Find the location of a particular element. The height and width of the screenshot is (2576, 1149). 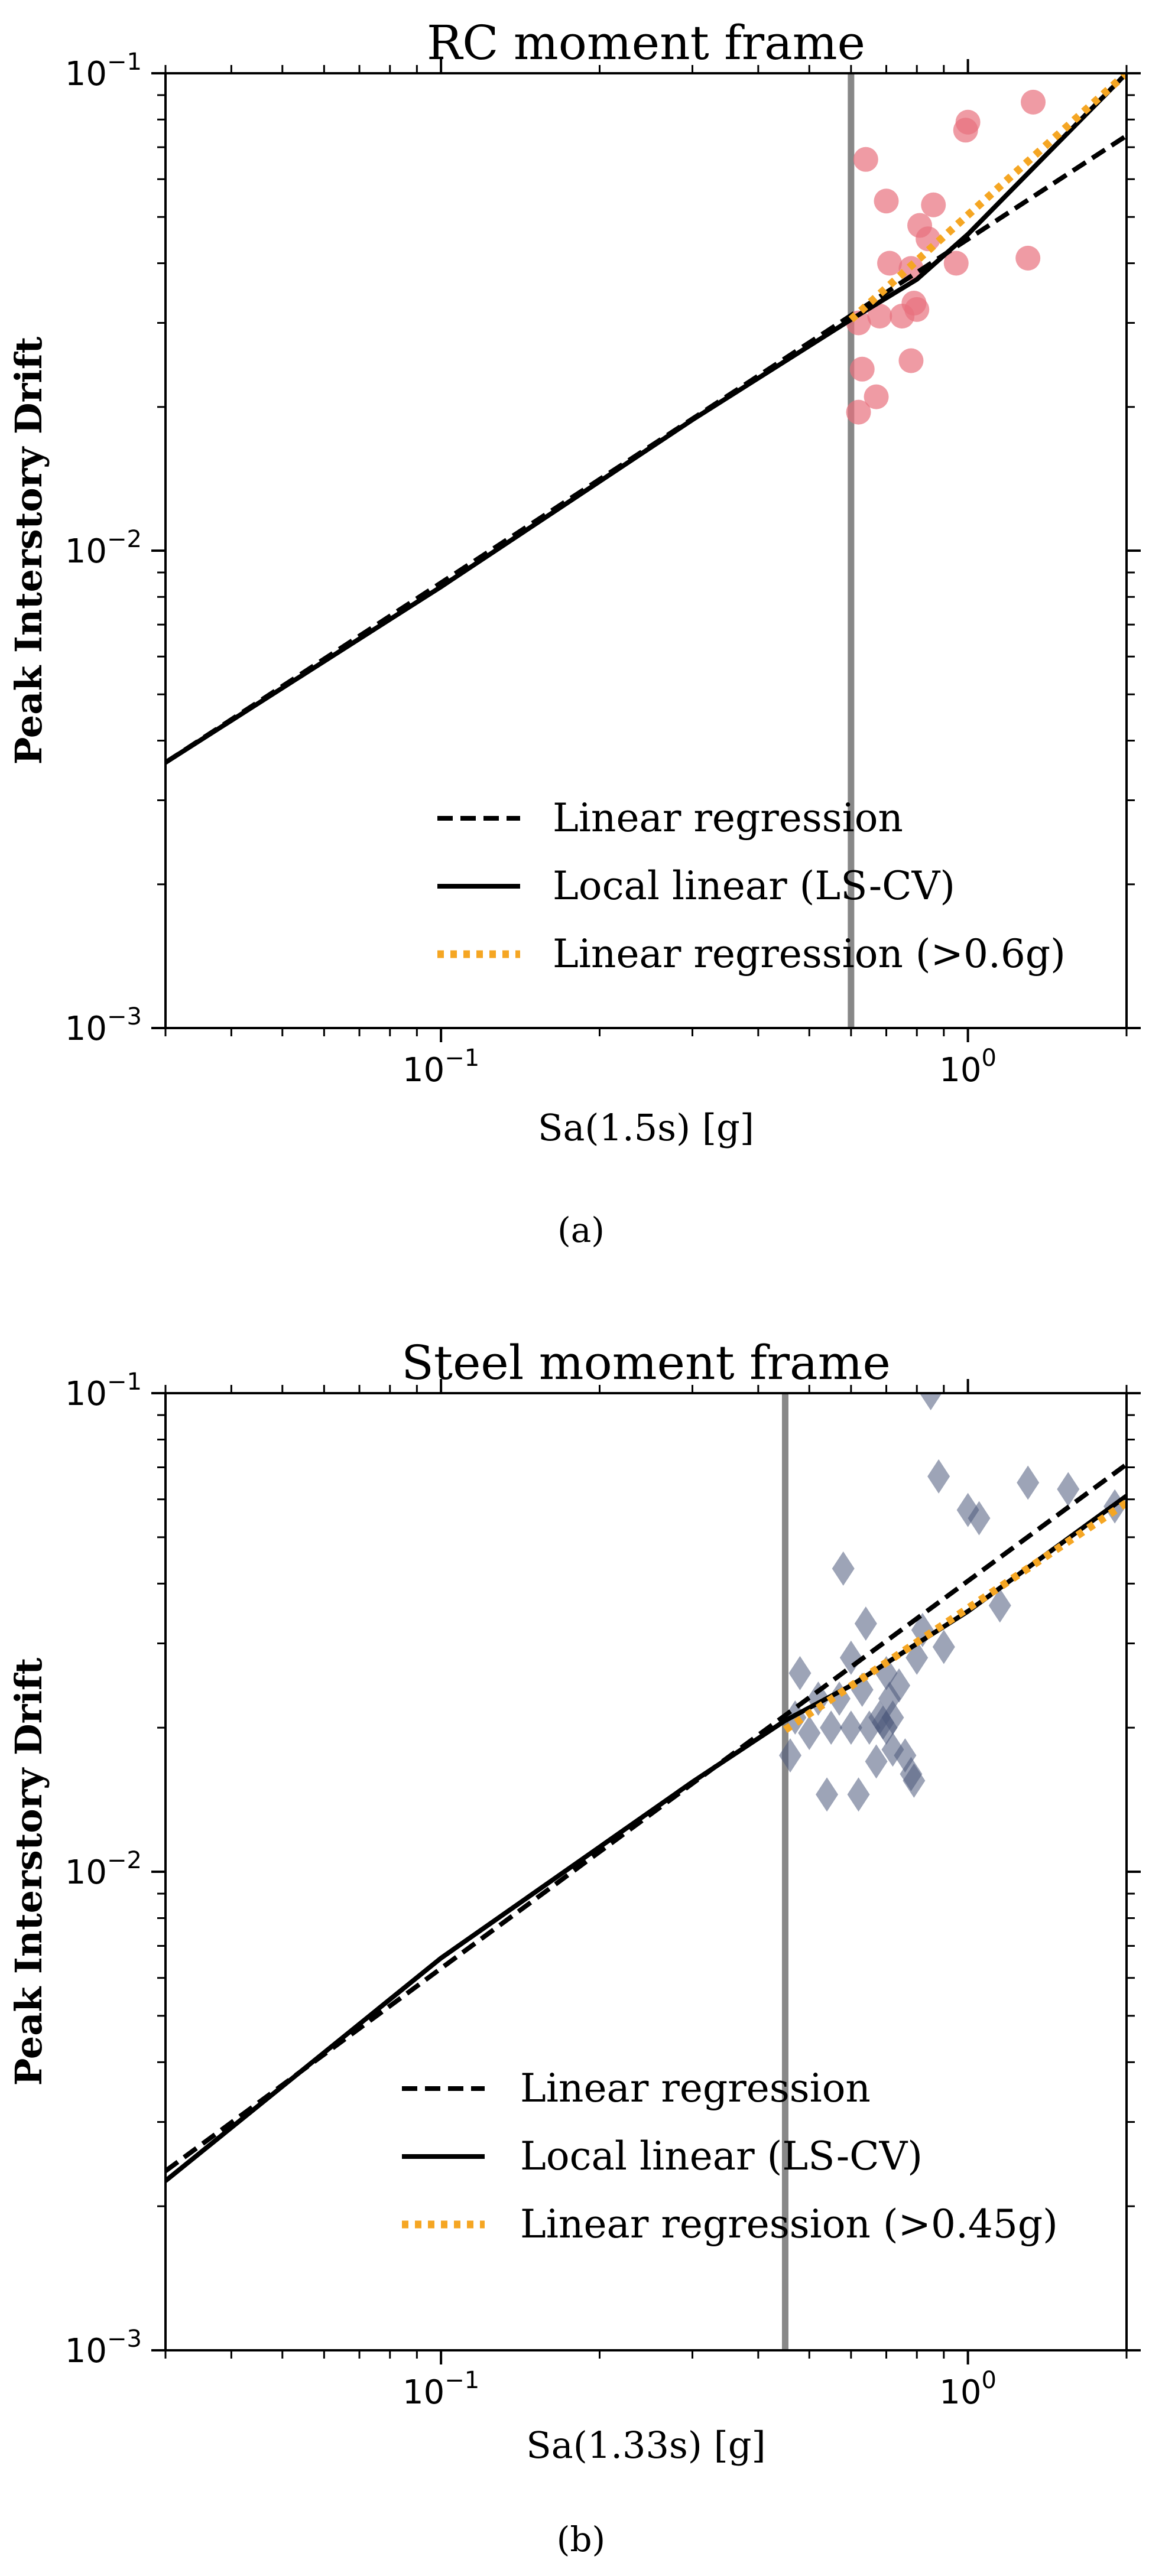

chart-title: Steel moment frame is located at coordinates (646, 1362).